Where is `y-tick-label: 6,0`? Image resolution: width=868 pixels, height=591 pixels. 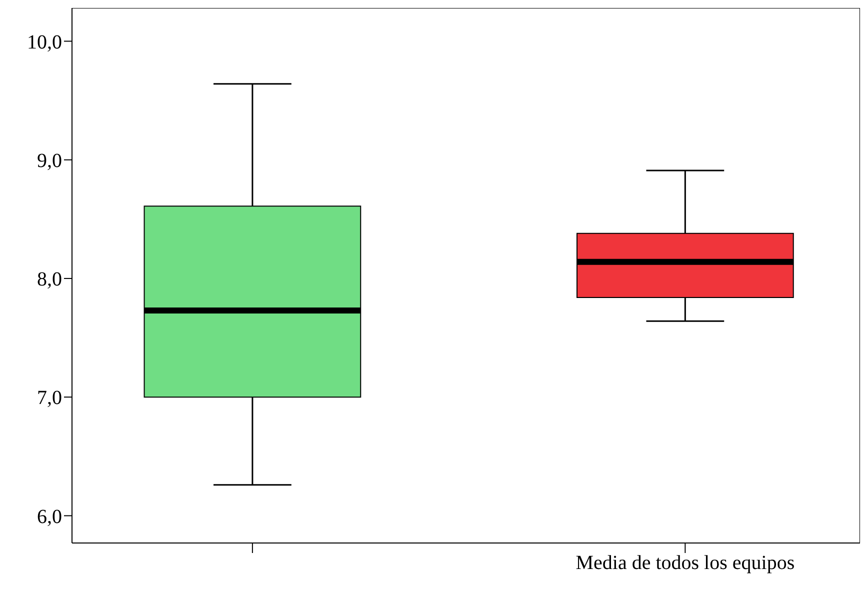
y-tick-label: 6,0 is located at coordinates (49, 517).